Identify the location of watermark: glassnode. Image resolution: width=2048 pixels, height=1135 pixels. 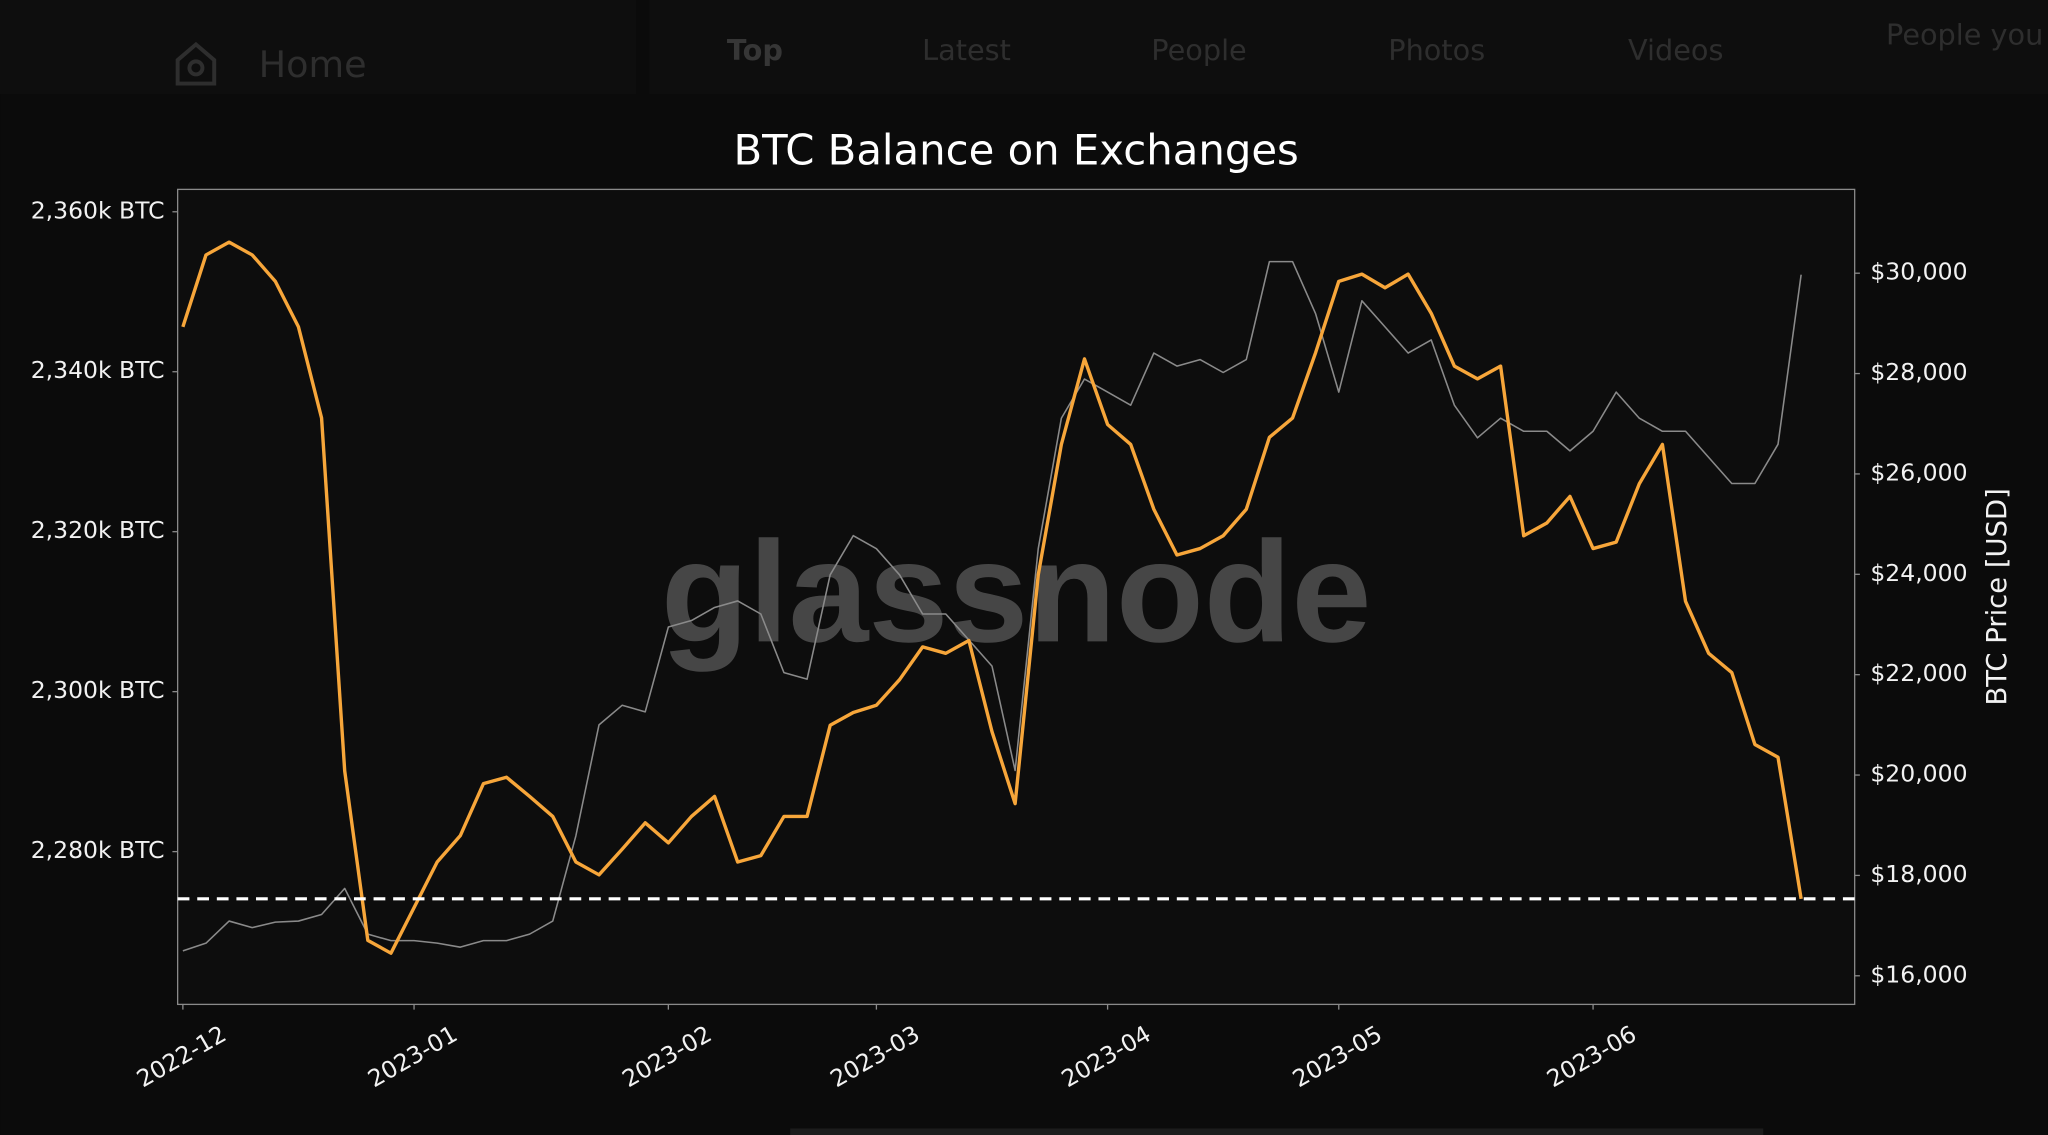
(1016, 592).